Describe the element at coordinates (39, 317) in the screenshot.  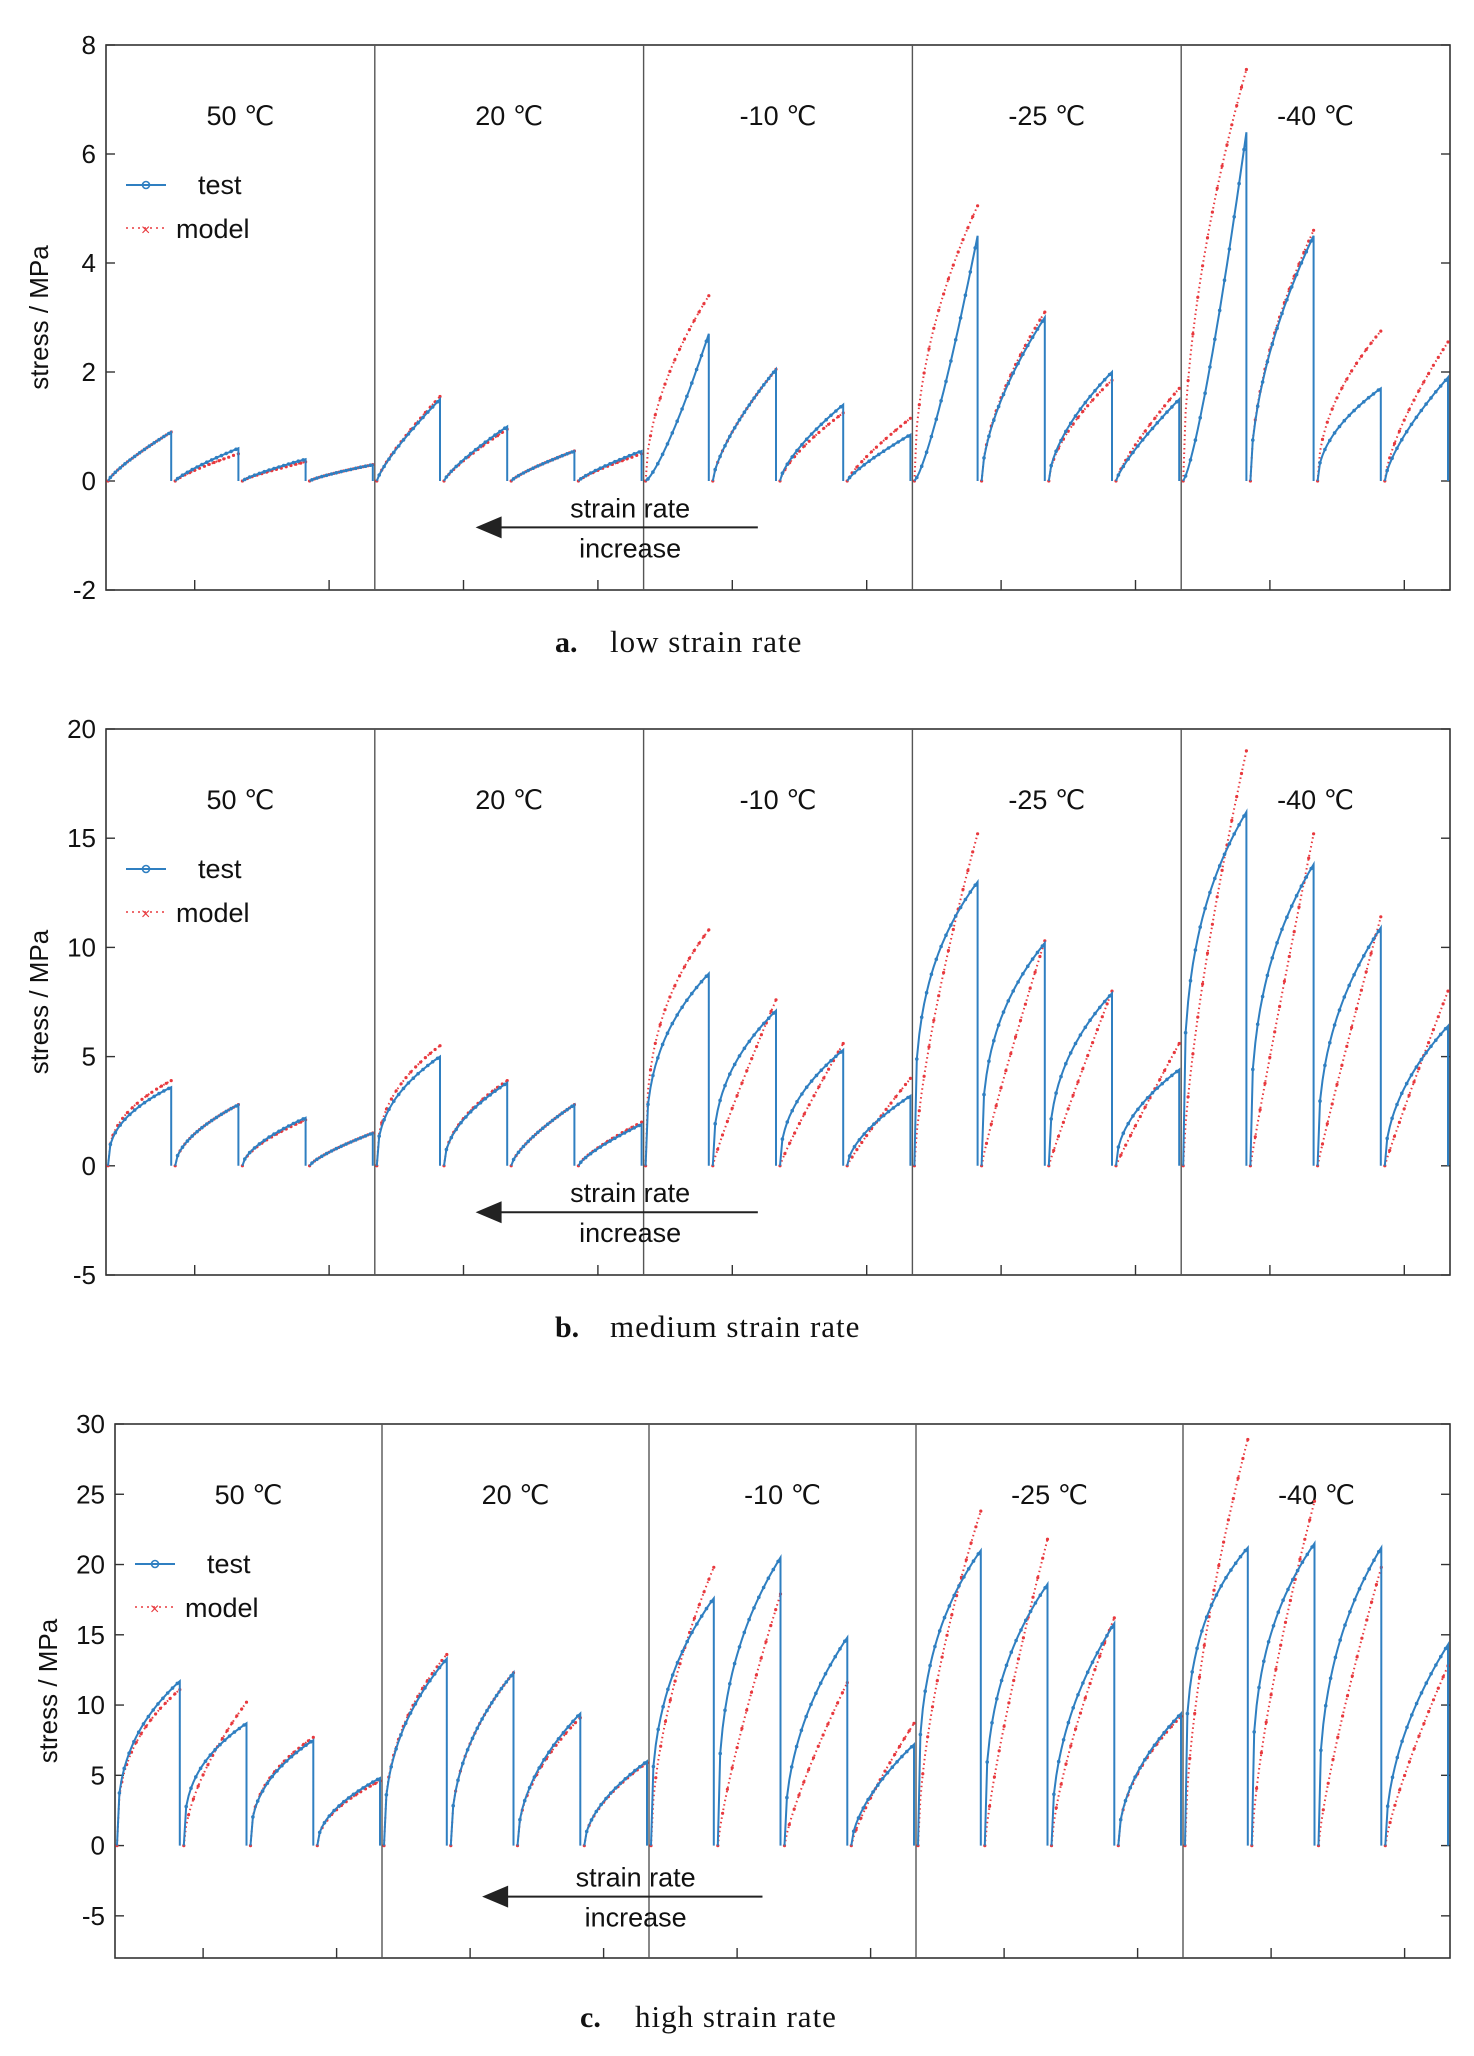
I see `y-axis-label: stress / MPa` at that location.